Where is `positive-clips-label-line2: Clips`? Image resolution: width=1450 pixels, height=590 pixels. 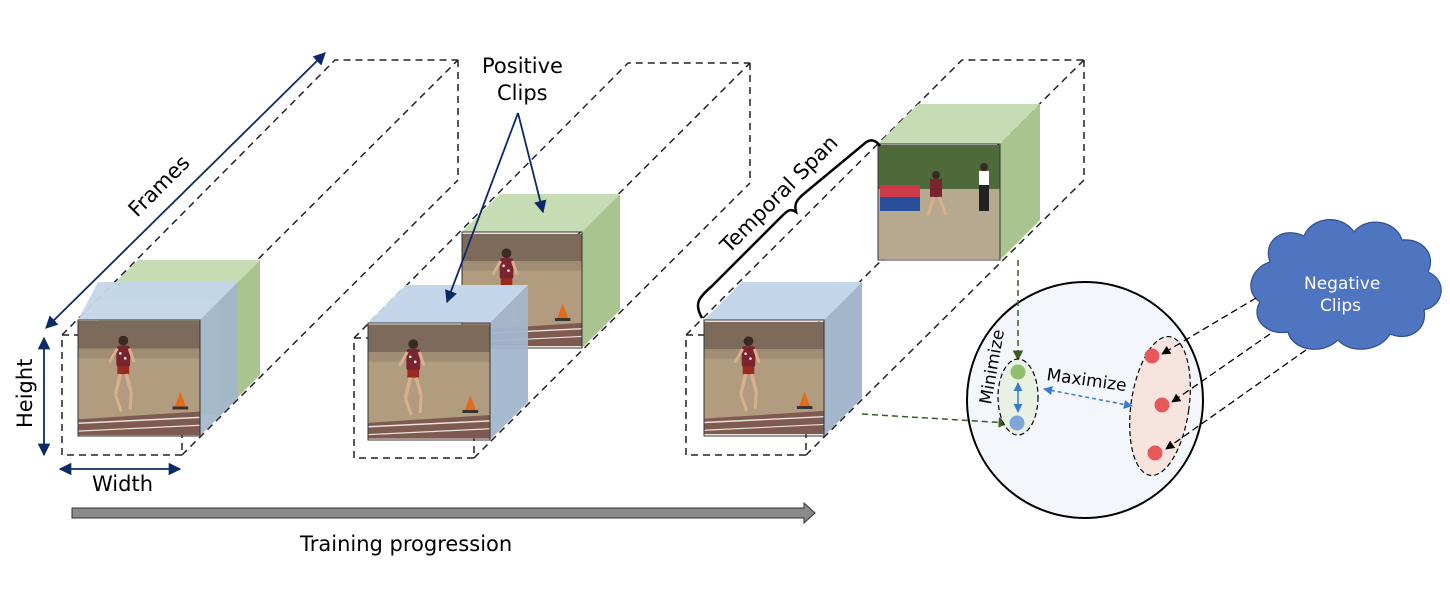 positive-clips-label-line2: Clips is located at coordinates (522, 93).